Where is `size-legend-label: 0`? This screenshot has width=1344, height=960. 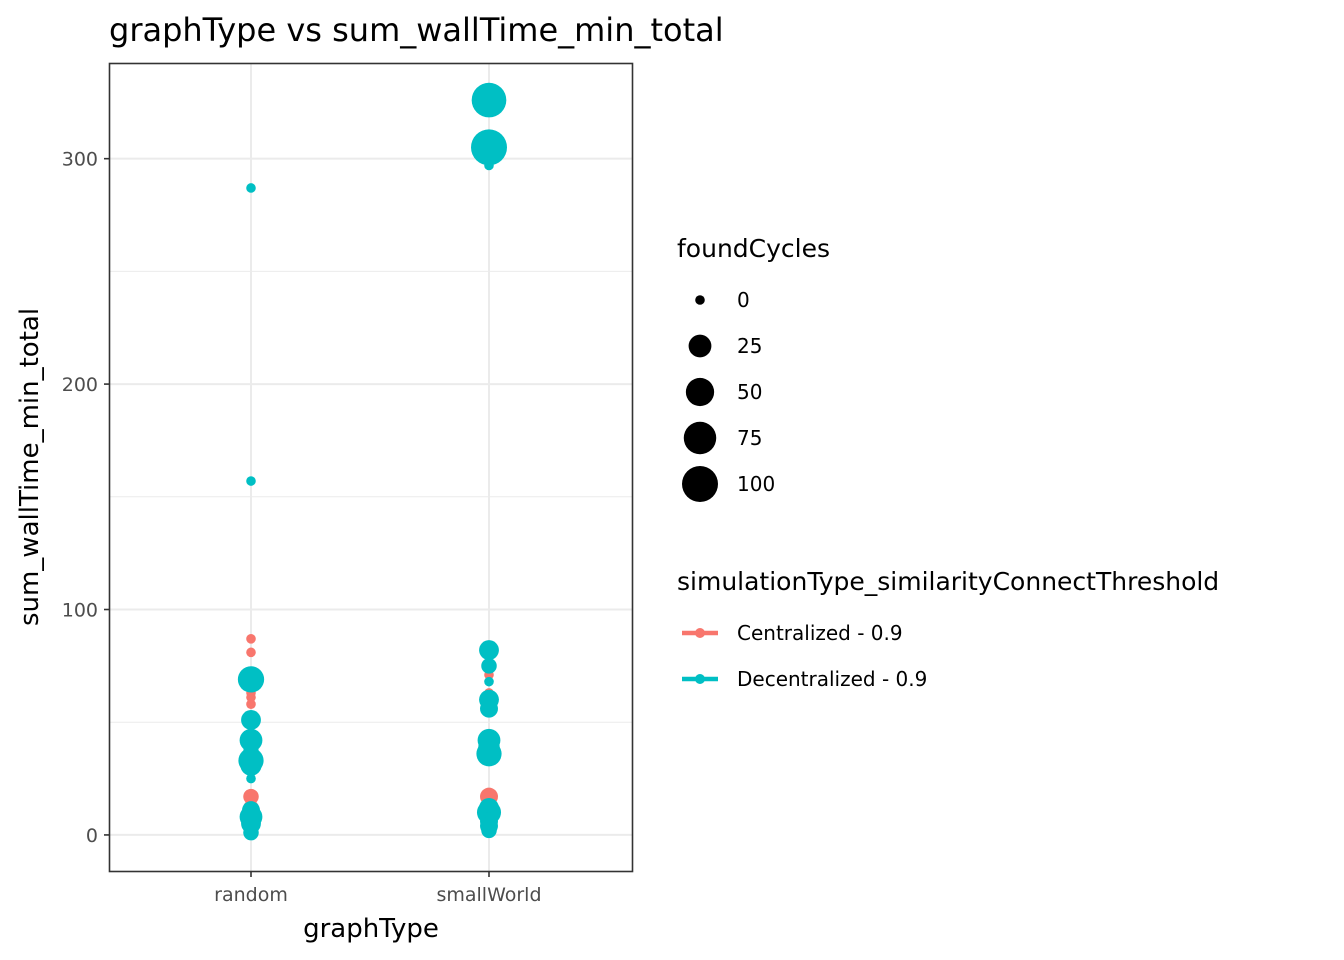
size-legend-label: 0 is located at coordinates (743, 300).